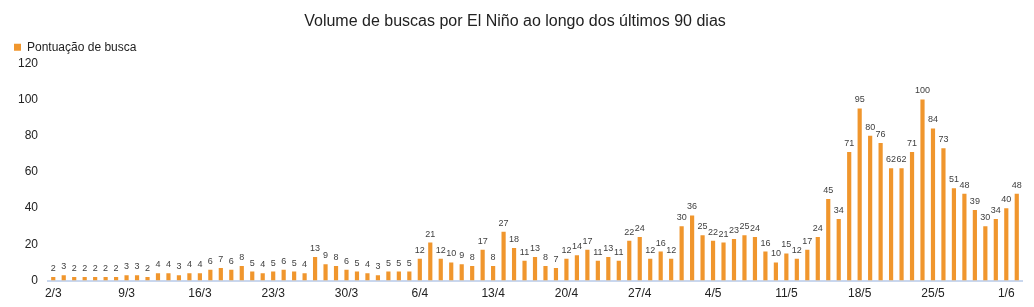 This screenshot has height=307, width=1034. What do you see at coordinates (932, 119) in the screenshot?
I see `data-label: 84` at bounding box center [932, 119].